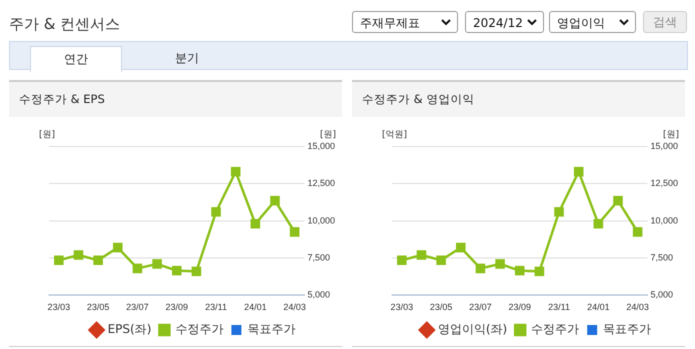 This screenshot has width=695, height=349. Describe the element at coordinates (473, 329) in the screenshot. I see `legend-label: 영업이익(좌)` at that location.